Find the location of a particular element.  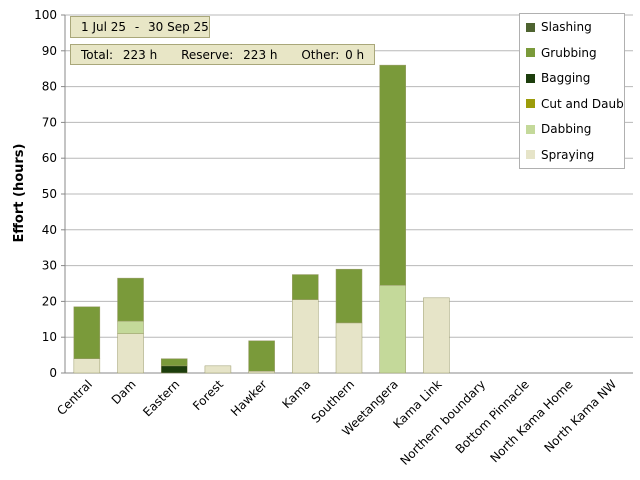

reserve-value: 223 h is located at coordinates (260, 55).